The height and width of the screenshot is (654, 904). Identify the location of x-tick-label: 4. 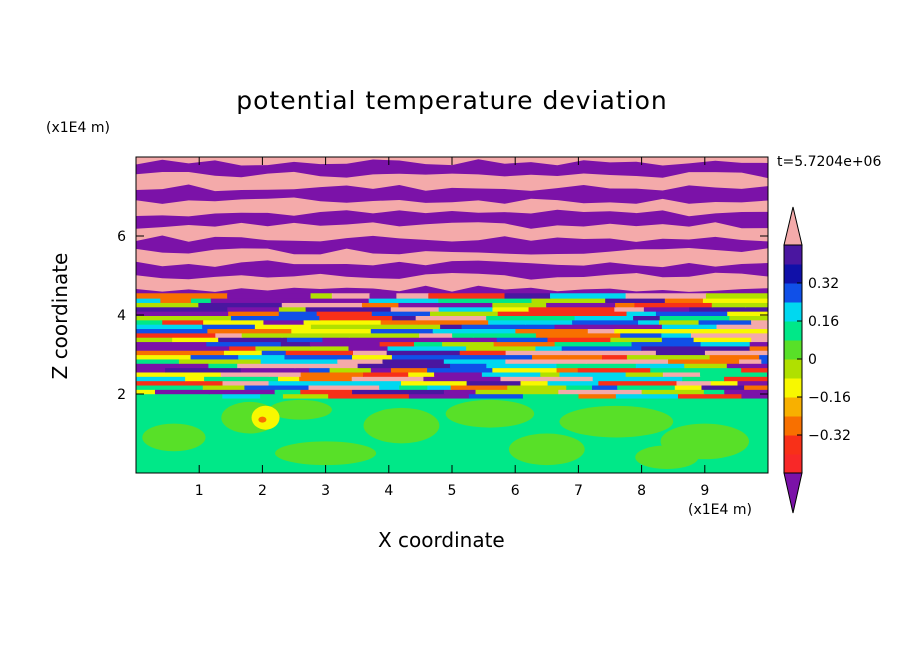
(388, 491).